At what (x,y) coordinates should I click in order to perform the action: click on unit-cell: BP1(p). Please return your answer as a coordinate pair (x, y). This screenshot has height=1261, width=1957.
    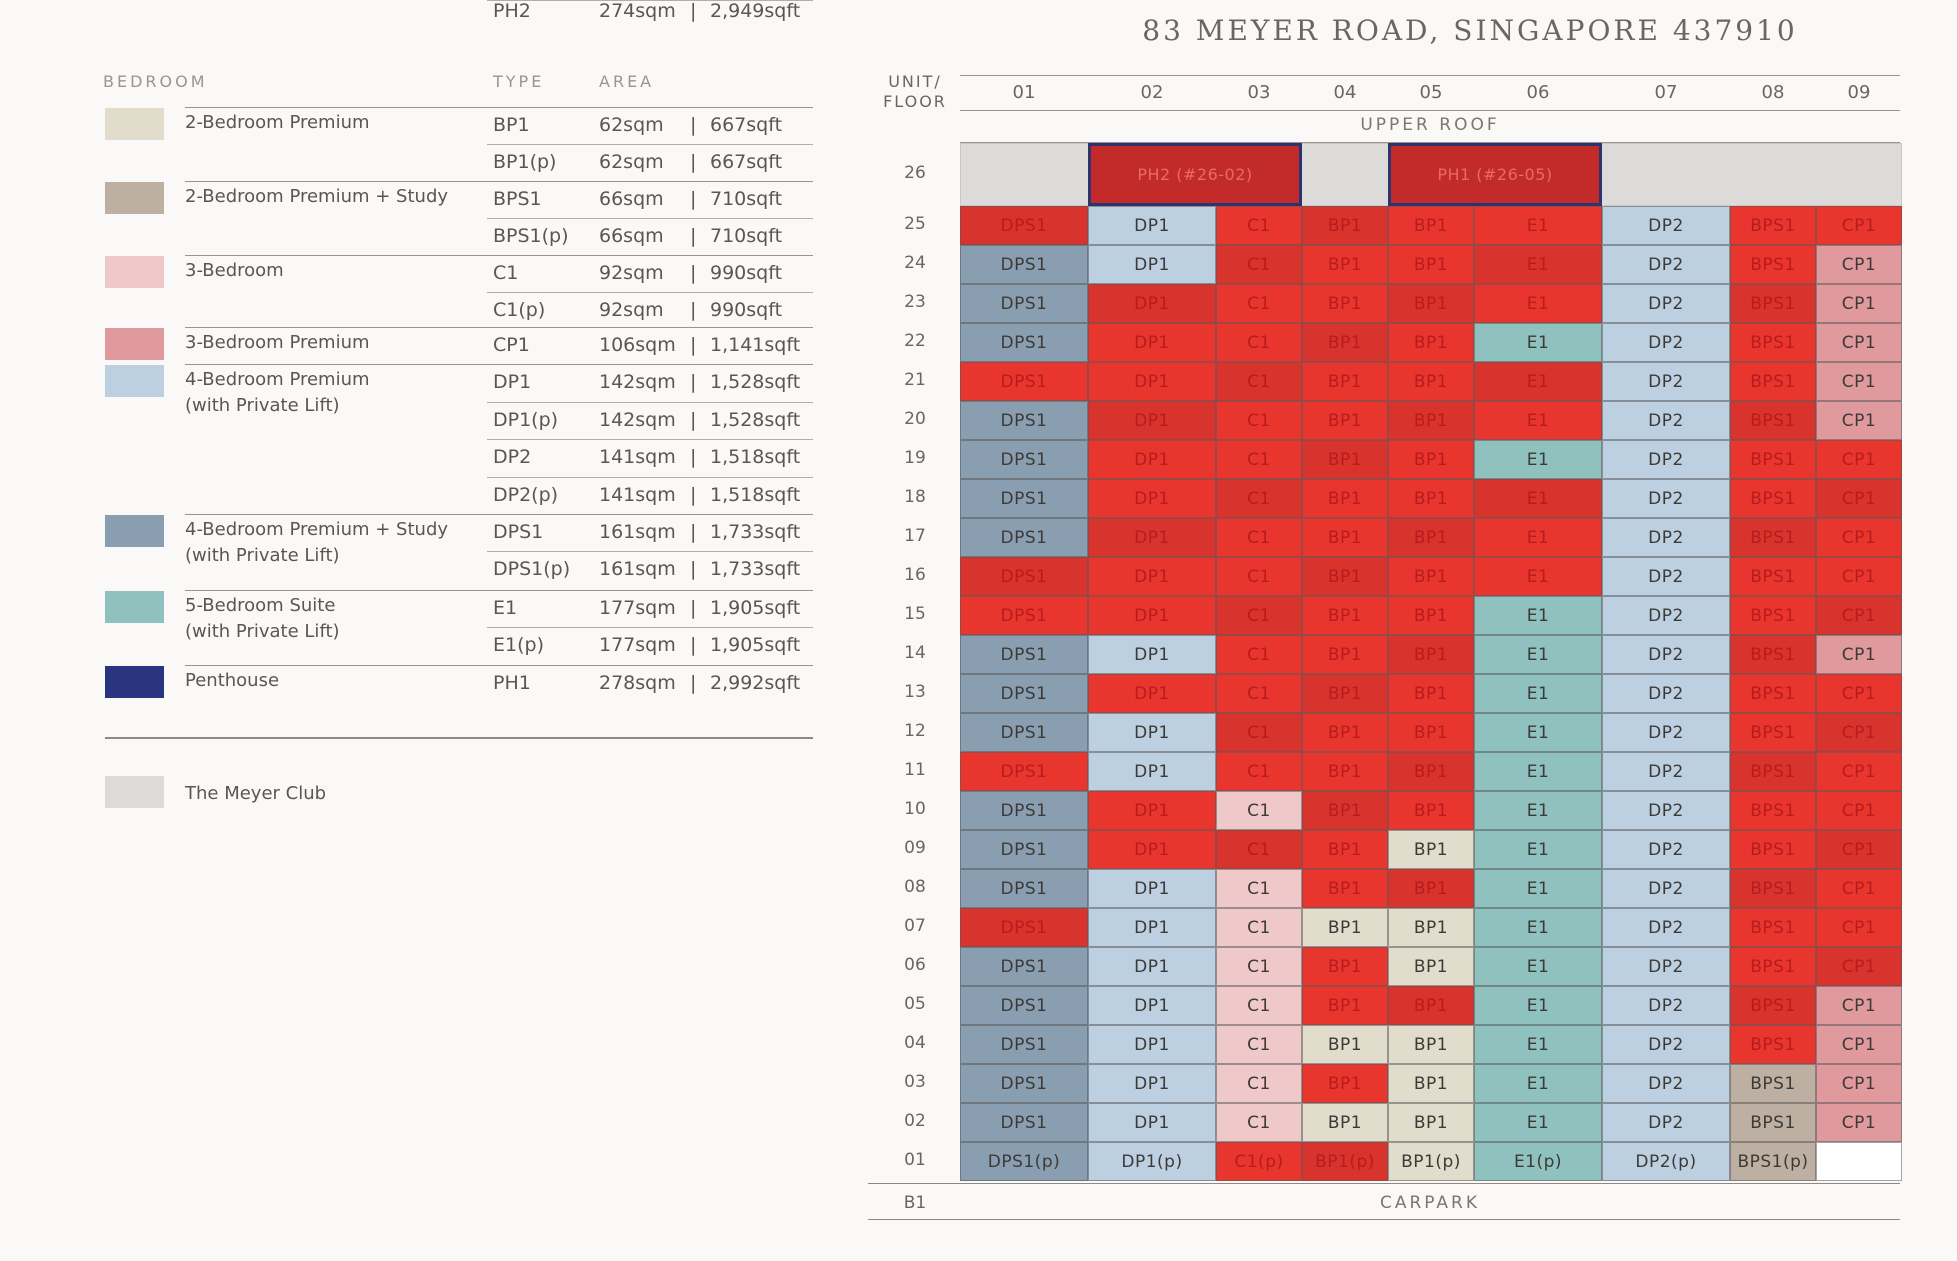
    Looking at the image, I should click on (1345, 1161).